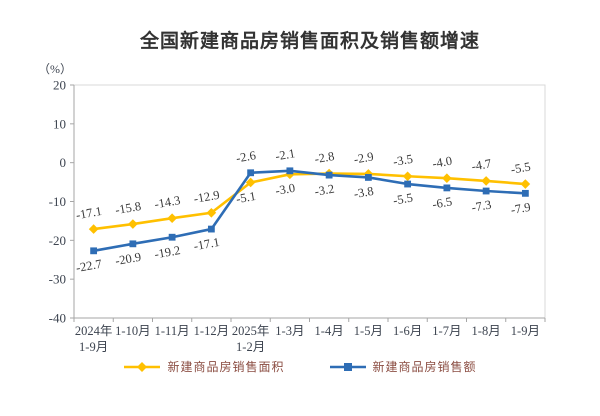  Describe the element at coordinates (89, 266) in the screenshot. I see `svg-text: -22.7` at that location.